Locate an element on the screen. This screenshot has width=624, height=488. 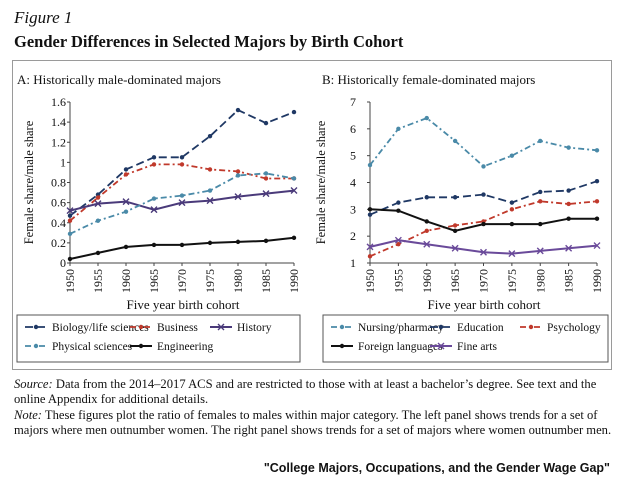
panel-a-legend-label-2: History is located at coordinates (254, 328).